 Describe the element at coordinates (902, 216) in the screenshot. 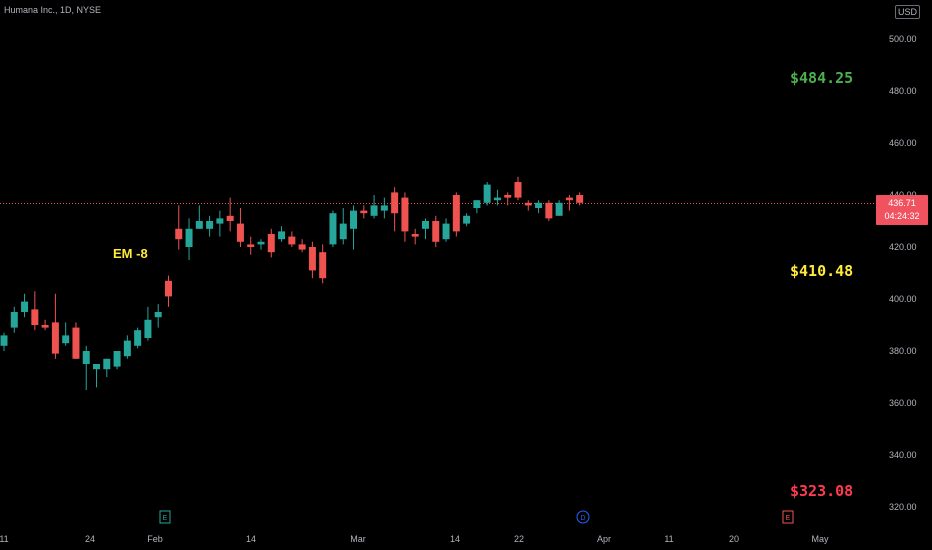

I see `bar-countdown: 04:24:32` at that location.